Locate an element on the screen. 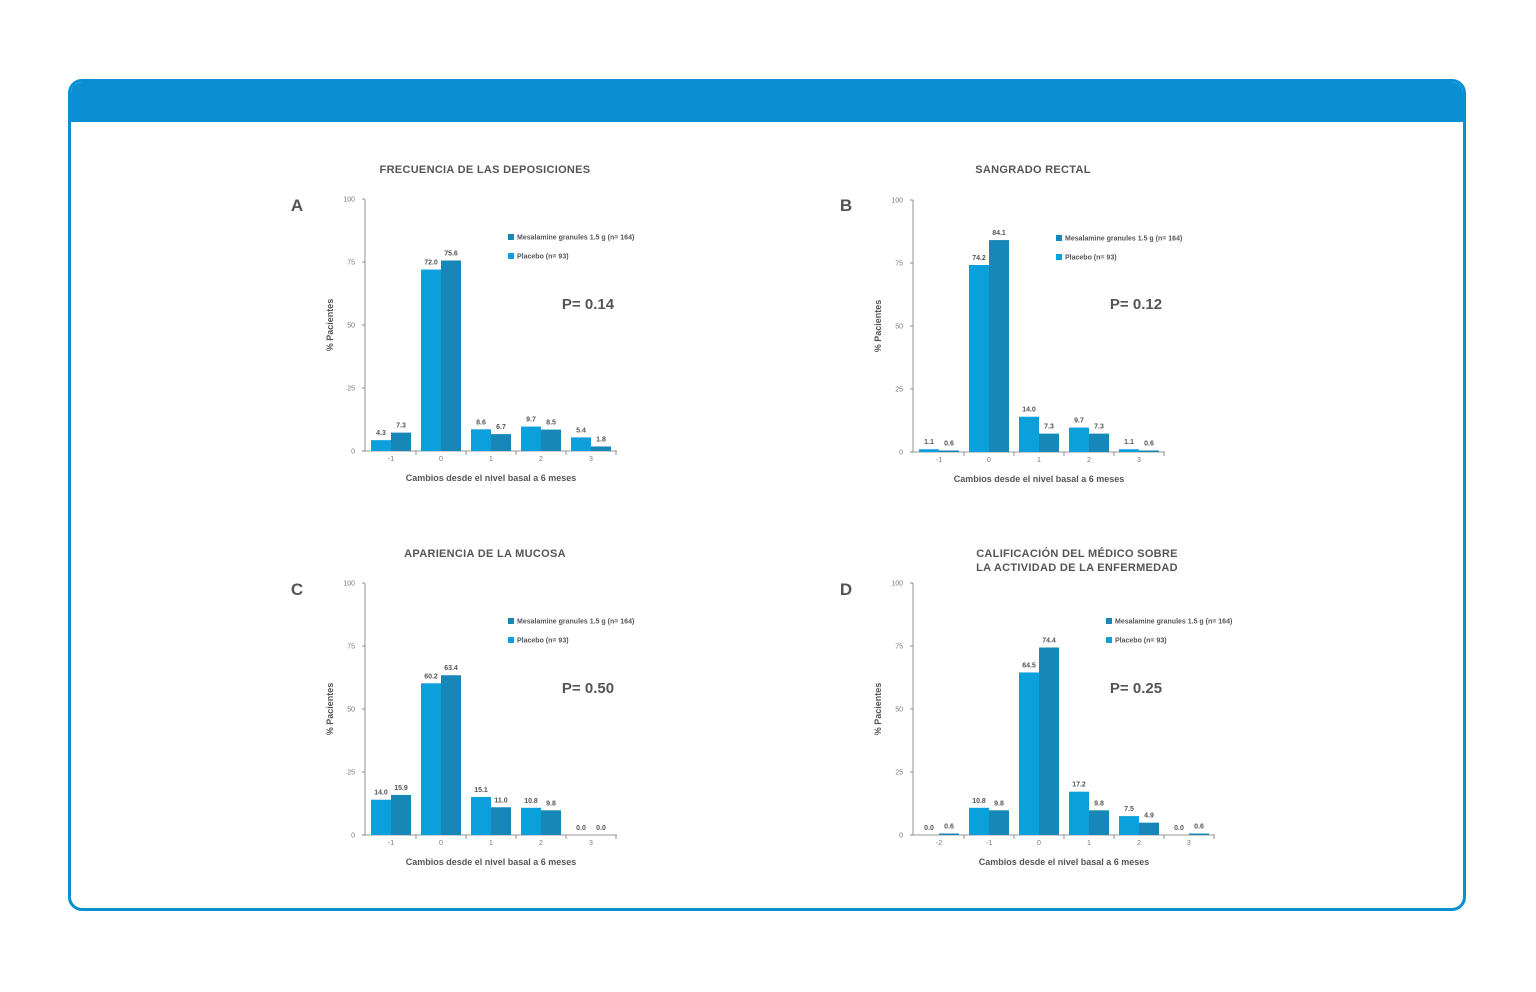  data-label-placebo: 5.4 is located at coordinates (581, 430).